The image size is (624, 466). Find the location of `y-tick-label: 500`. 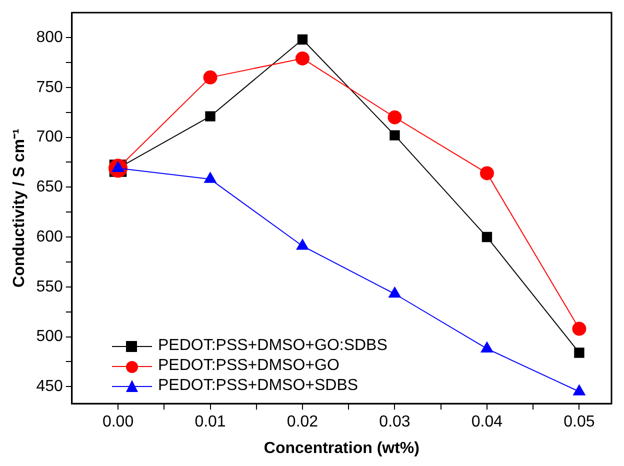

y-tick-label: 500 is located at coordinates (49, 337).